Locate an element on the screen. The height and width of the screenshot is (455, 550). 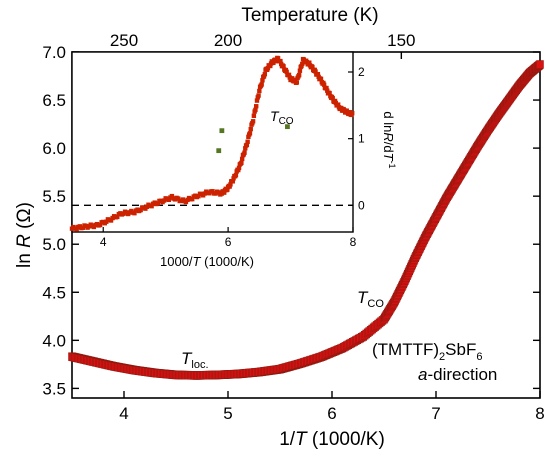
x-tick-label: 5 is located at coordinates (227, 413).